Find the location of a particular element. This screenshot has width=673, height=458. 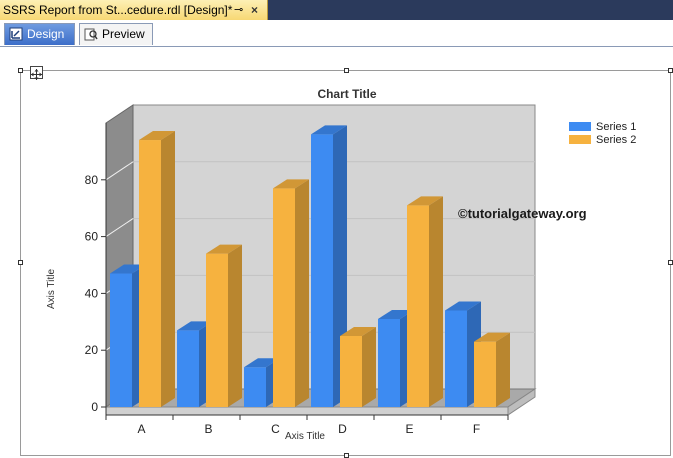

move-handle is located at coordinates (36, 73).